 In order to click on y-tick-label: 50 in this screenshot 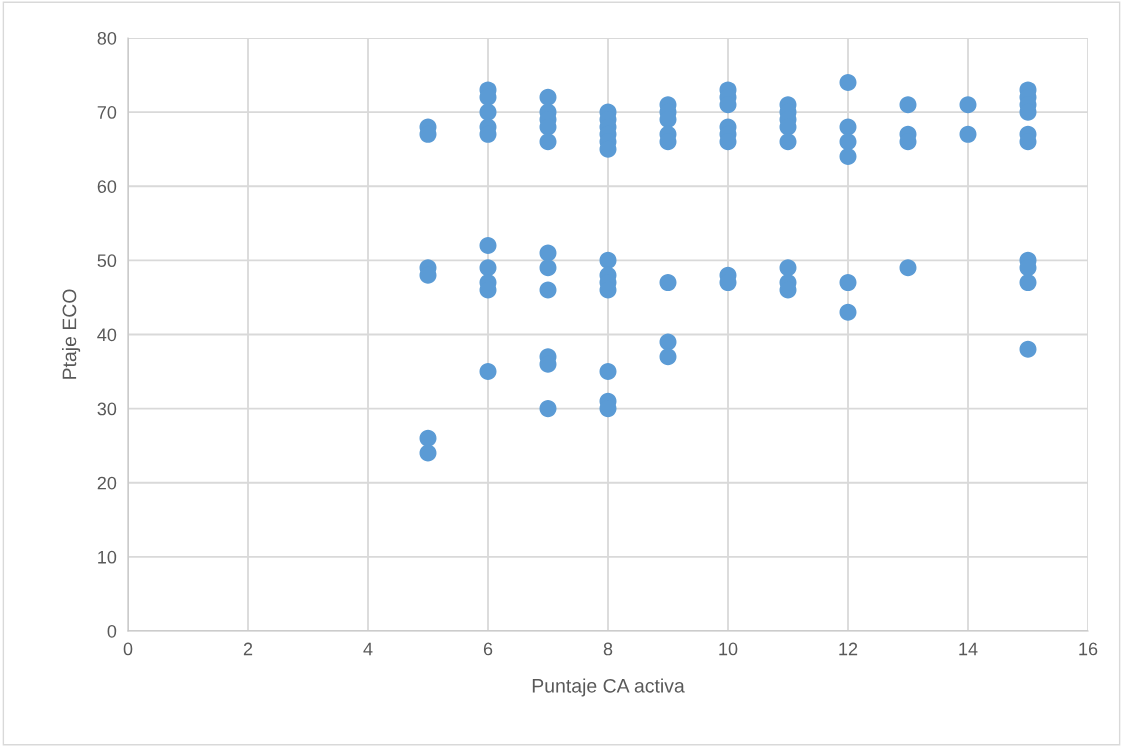, I will do `click(107, 261)`.